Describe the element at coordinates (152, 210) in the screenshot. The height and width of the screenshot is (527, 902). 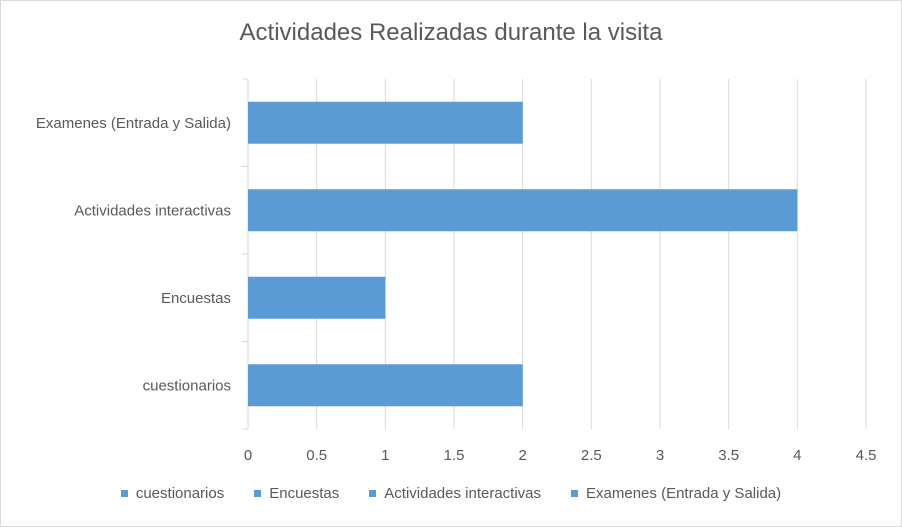
I see `category-label: Actividades interactivas` at that location.